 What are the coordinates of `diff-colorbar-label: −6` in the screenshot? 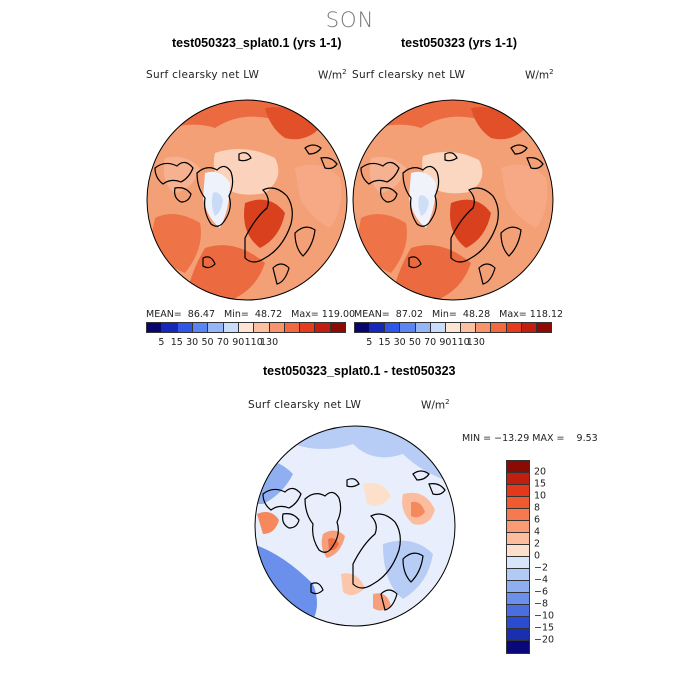 It's located at (541, 592).